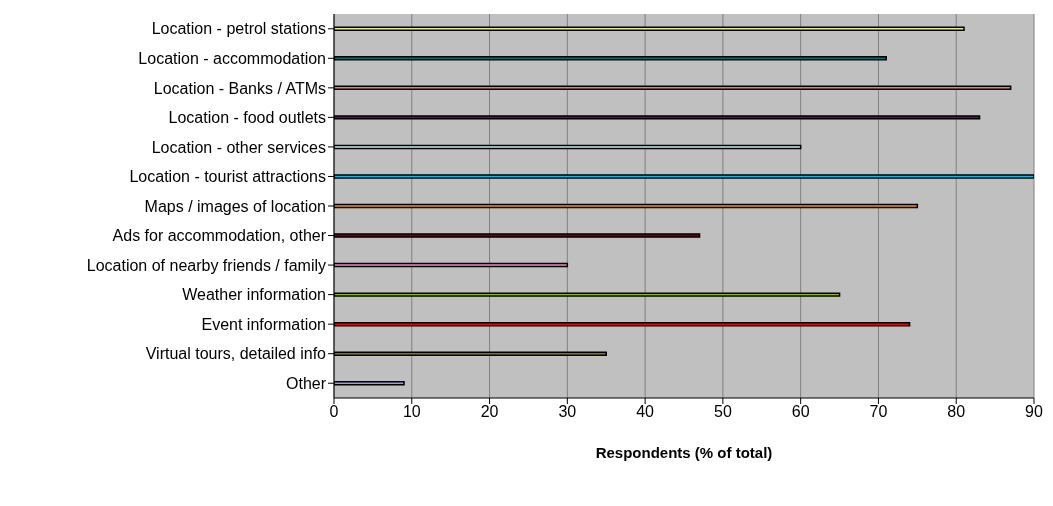 This screenshot has width=1053, height=506. What do you see at coordinates (1034, 412) in the screenshot?
I see `x-tick-label: 90` at bounding box center [1034, 412].